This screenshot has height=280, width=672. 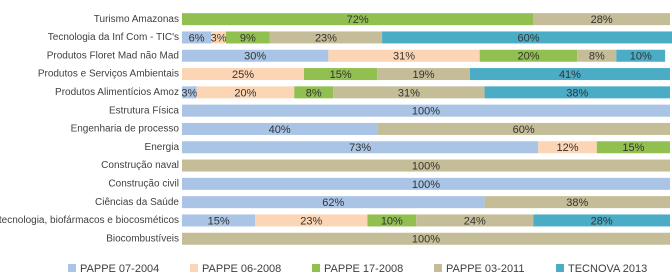 I want to click on category-label: Construção civil, so click(x=143, y=183).